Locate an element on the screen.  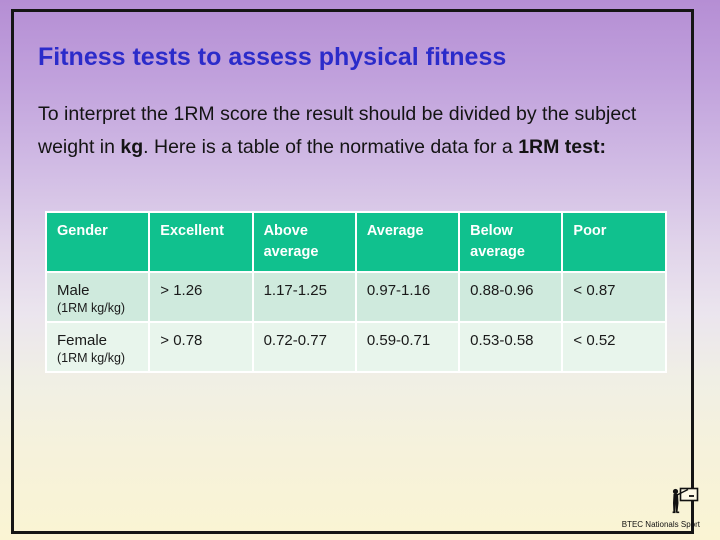
male-below-average-value: 0.88-0.96 is located at coordinates (511, 297).